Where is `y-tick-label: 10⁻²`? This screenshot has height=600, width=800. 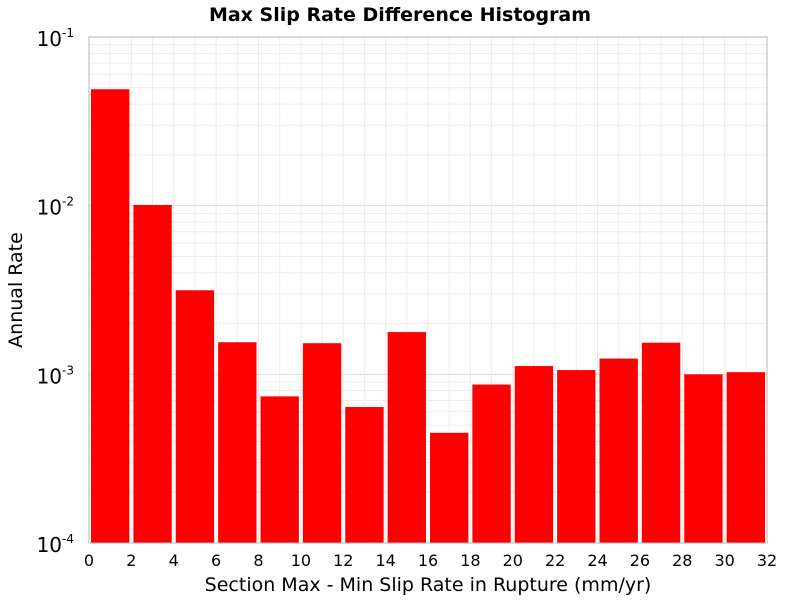 y-tick-label: 10⁻² is located at coordinates (55, 207).